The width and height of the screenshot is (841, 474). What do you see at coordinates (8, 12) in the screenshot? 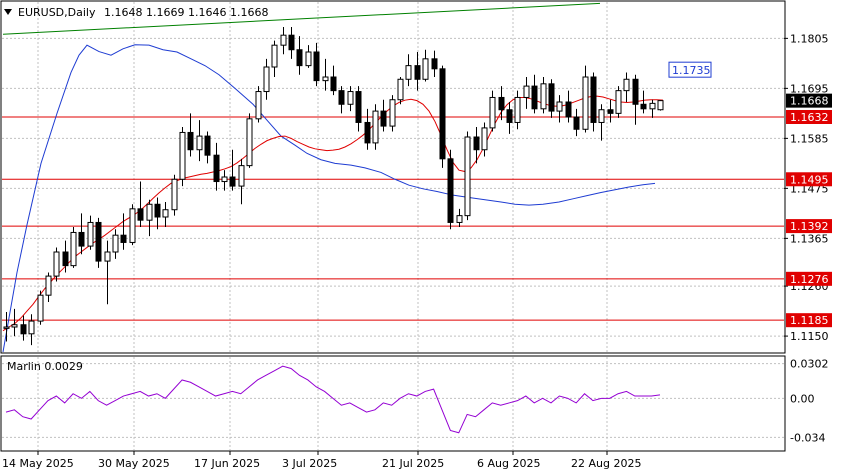
I see `triangle-down-icon` at bounding box center [8, 12].